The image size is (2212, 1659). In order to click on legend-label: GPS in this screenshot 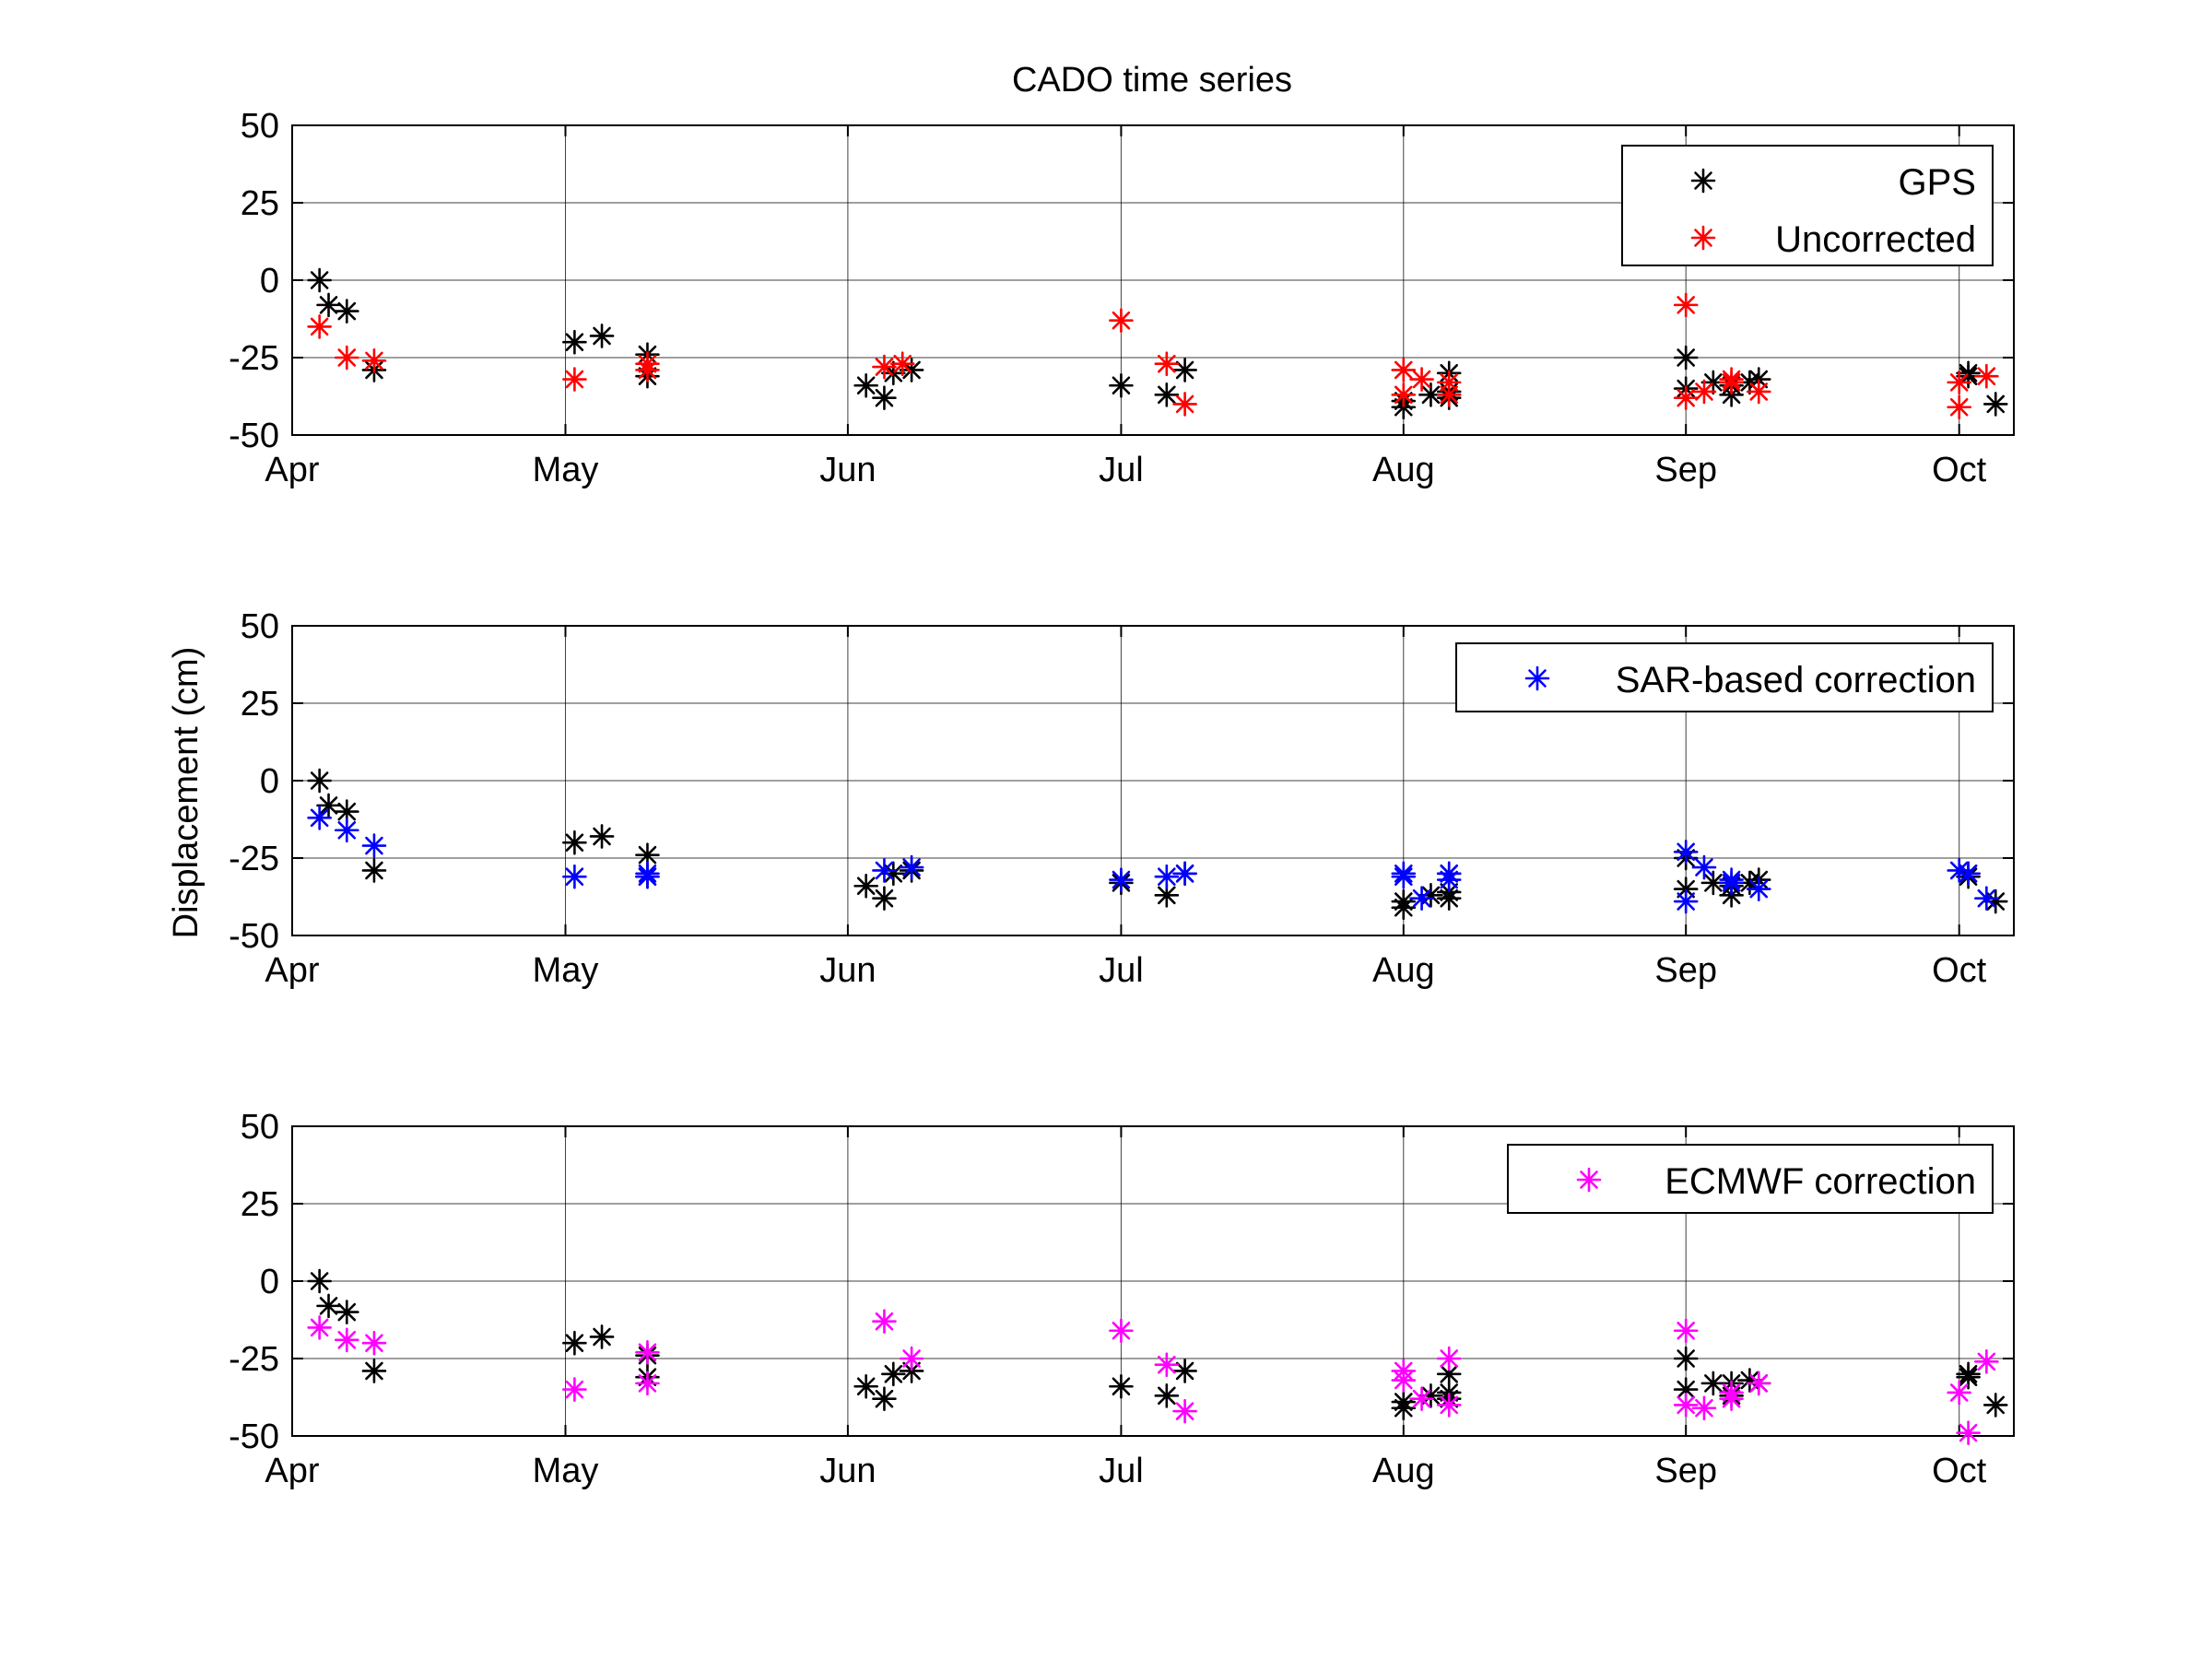, I will do `click(1937, 182)`.